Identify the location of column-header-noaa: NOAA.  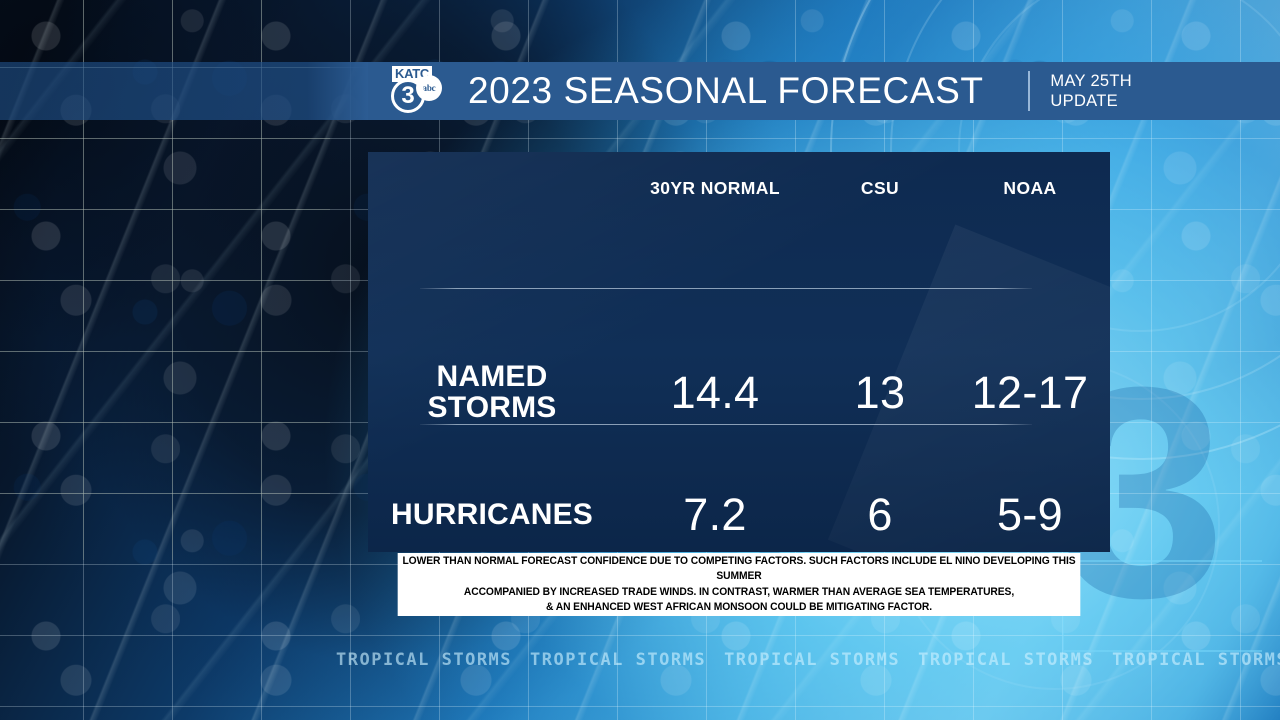
(1030, 187).